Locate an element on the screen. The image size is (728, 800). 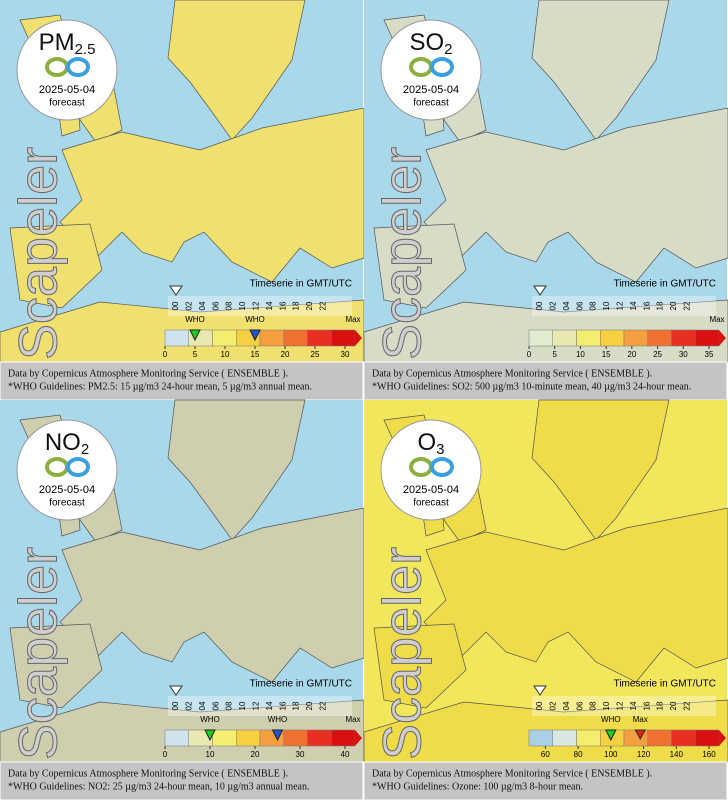
title-sub: 3 is located at coordinates (440, 449).